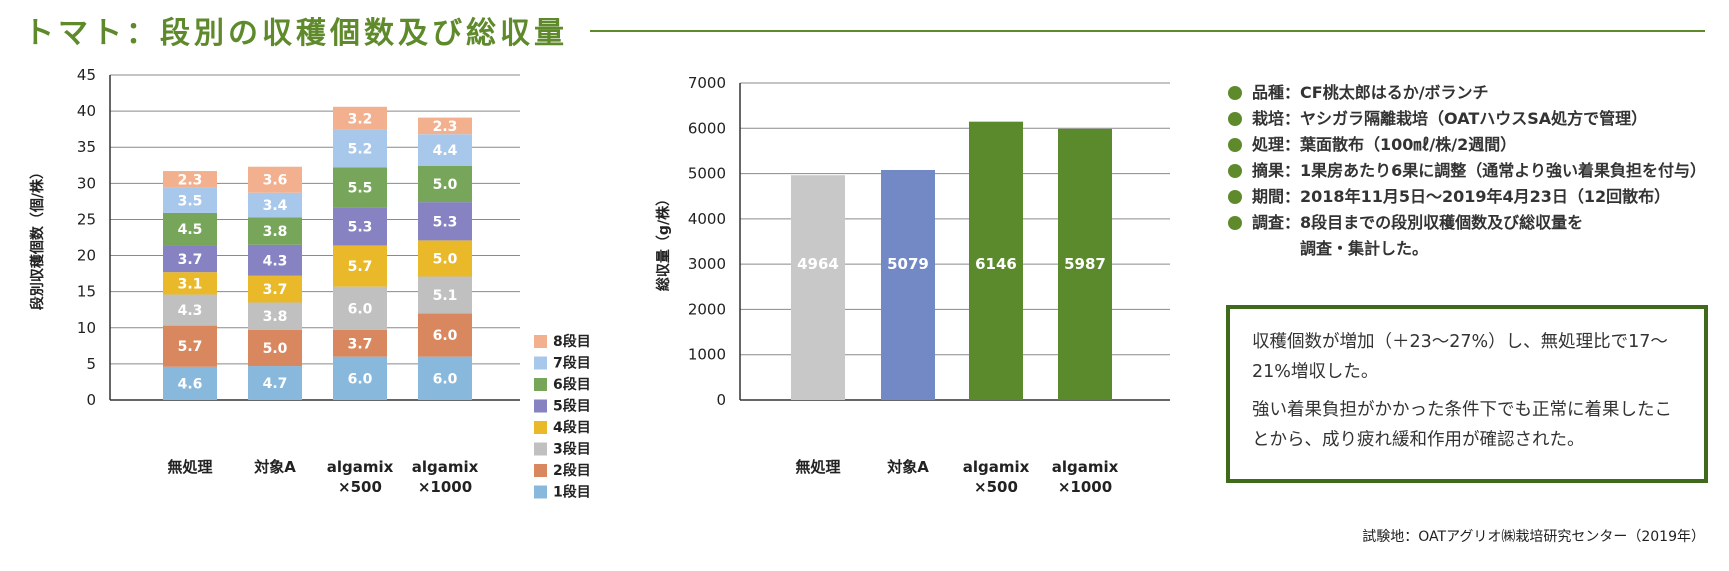 This screenshot has height=571, width=1729. Describe the element at coordinates (360, 119) in the screenshot. I see `data-label: 3.2` at that location.